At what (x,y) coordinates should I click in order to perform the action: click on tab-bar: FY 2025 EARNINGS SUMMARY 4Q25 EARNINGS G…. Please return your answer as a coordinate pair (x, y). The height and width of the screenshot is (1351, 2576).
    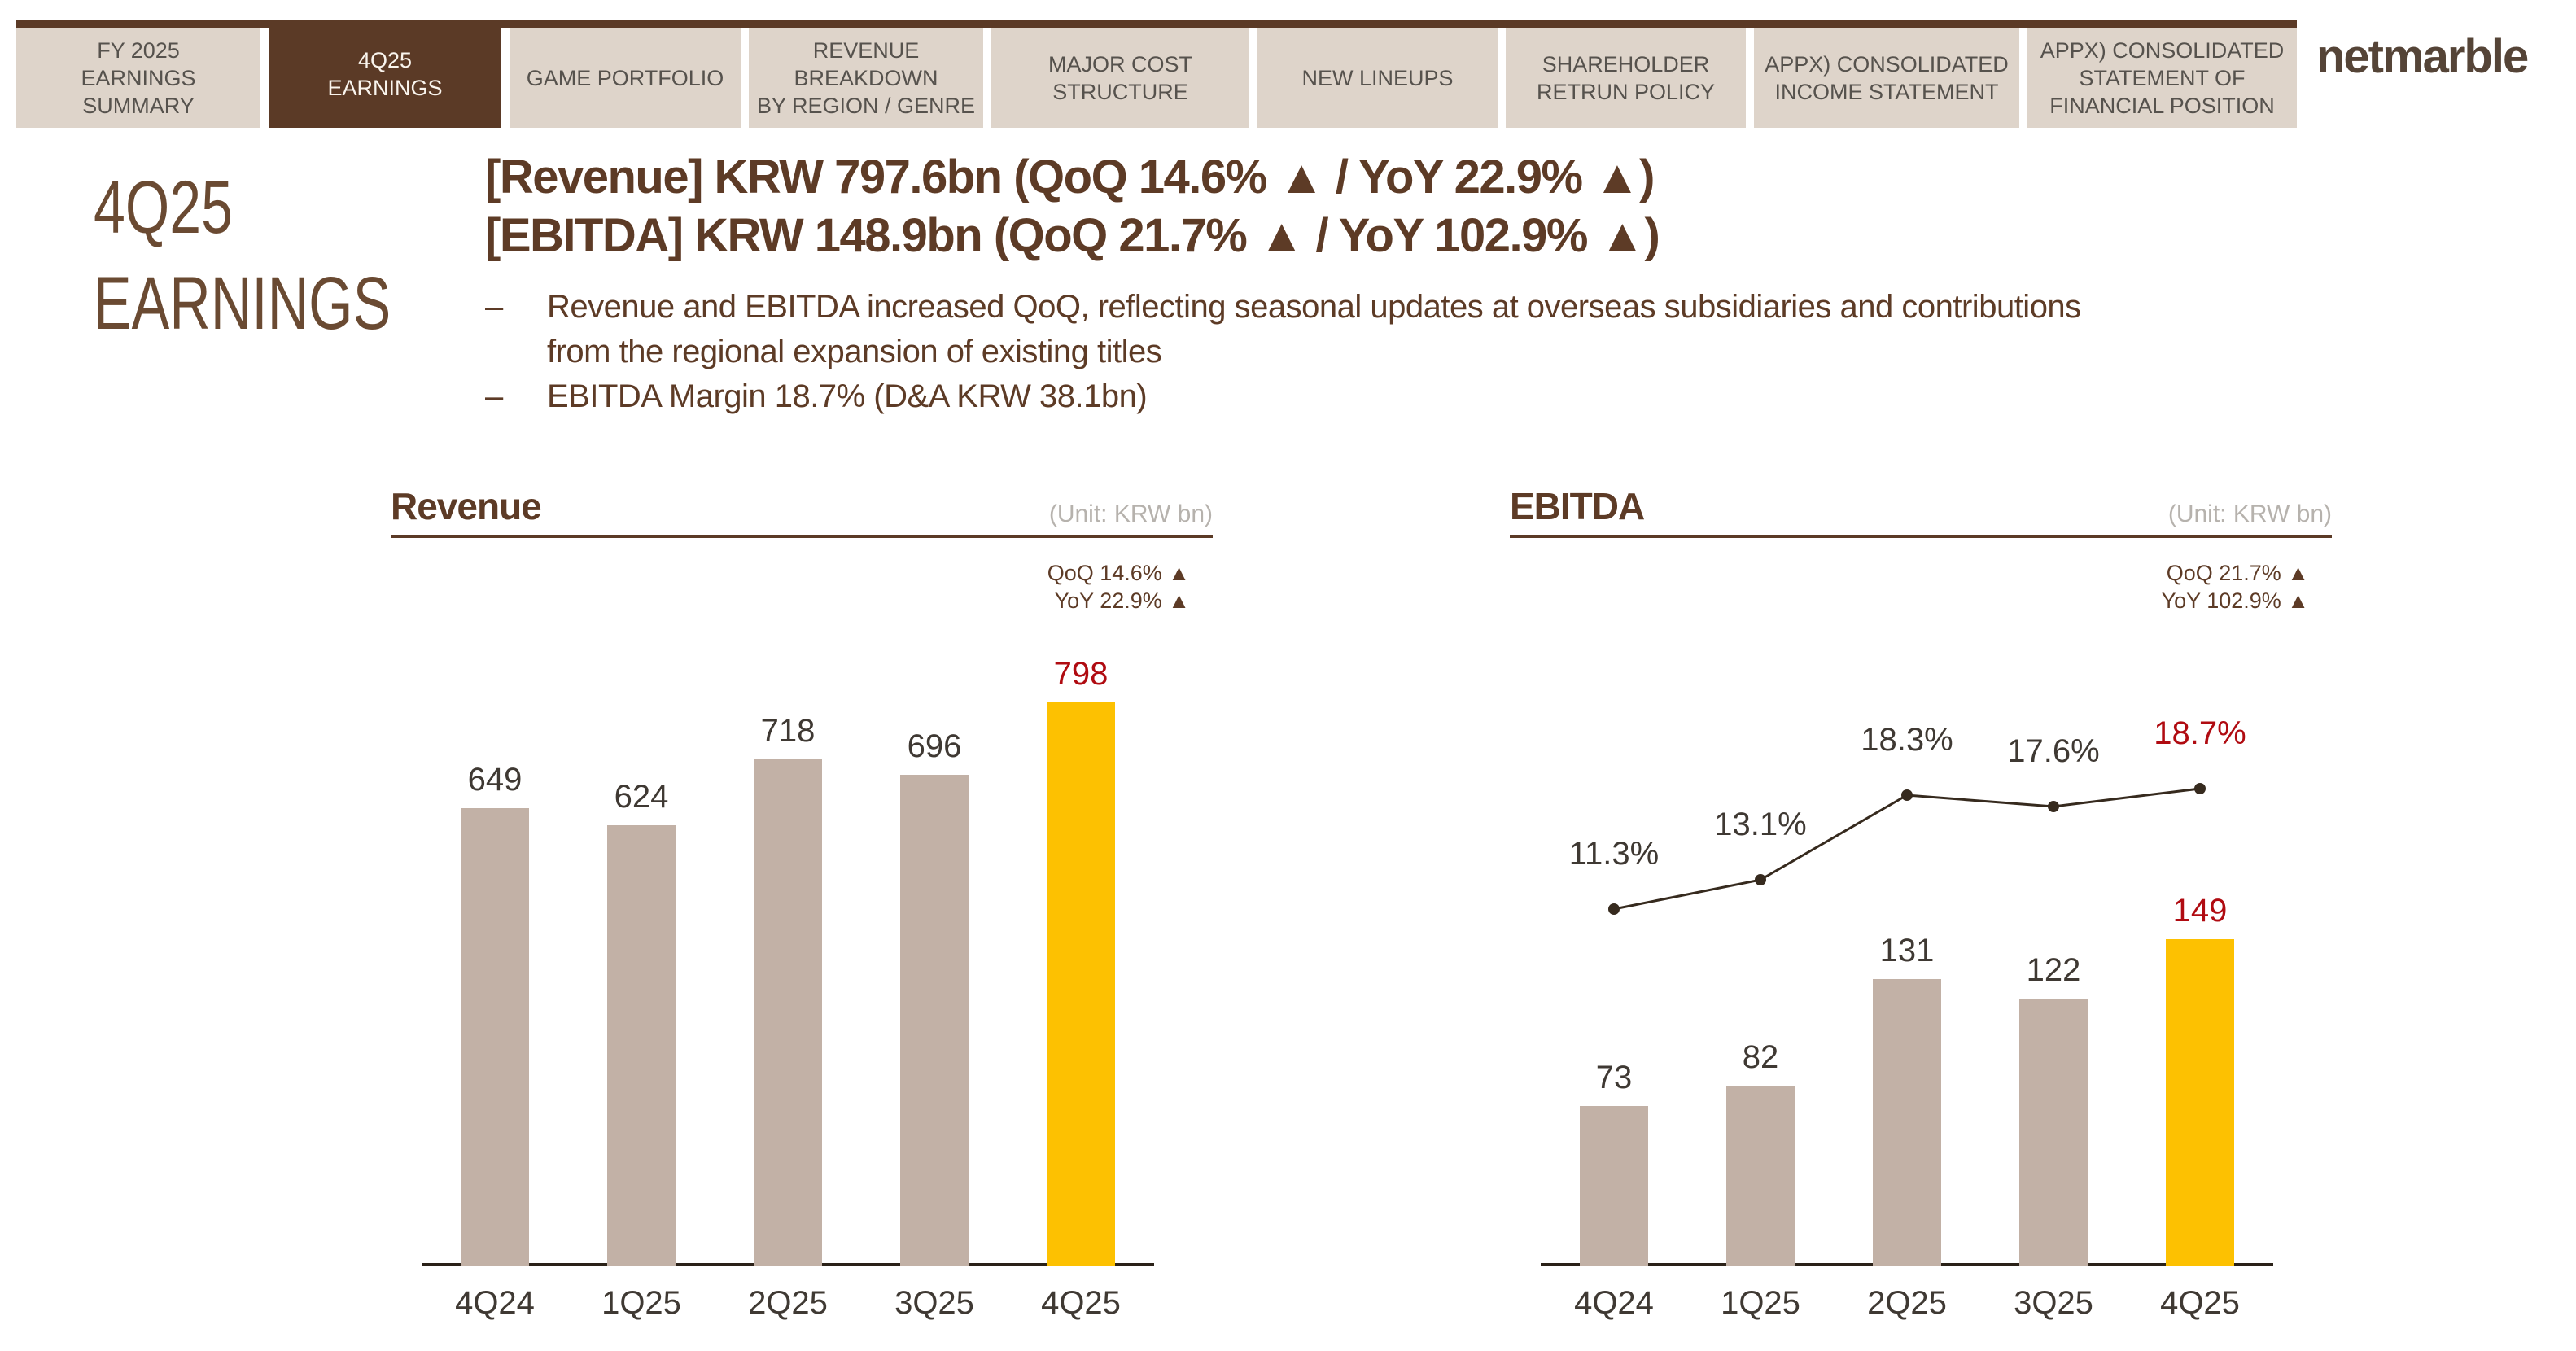
    Looking at the image, I should click on (1156, 74).